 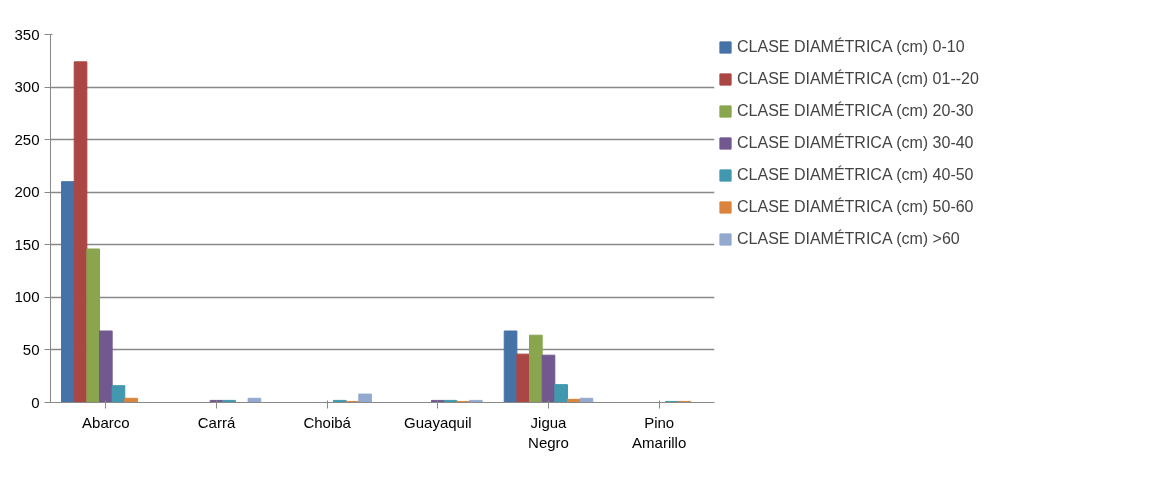 What do you see at coordinates (27, 87) in the screenshot?
I see `y-tick-label: 300` at bounding box center [27, 87].